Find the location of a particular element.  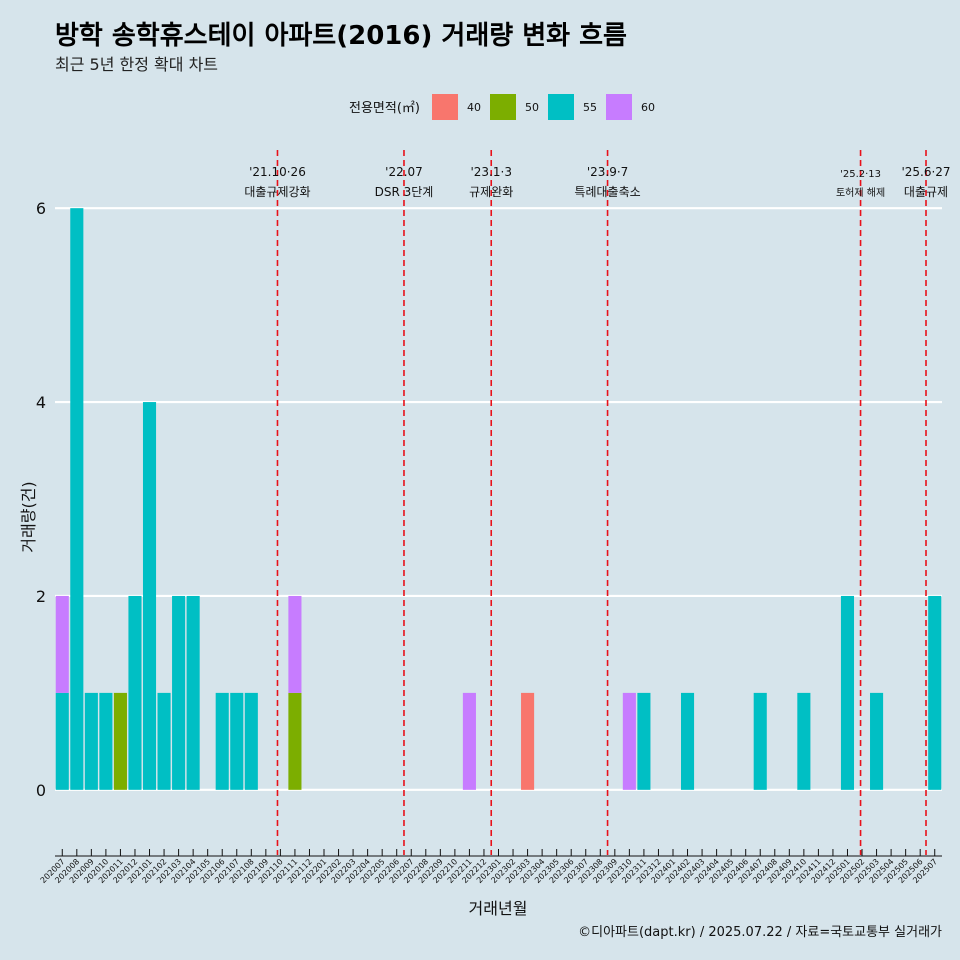

event-date: '21.10·26 is located at coordinates (277, 172).